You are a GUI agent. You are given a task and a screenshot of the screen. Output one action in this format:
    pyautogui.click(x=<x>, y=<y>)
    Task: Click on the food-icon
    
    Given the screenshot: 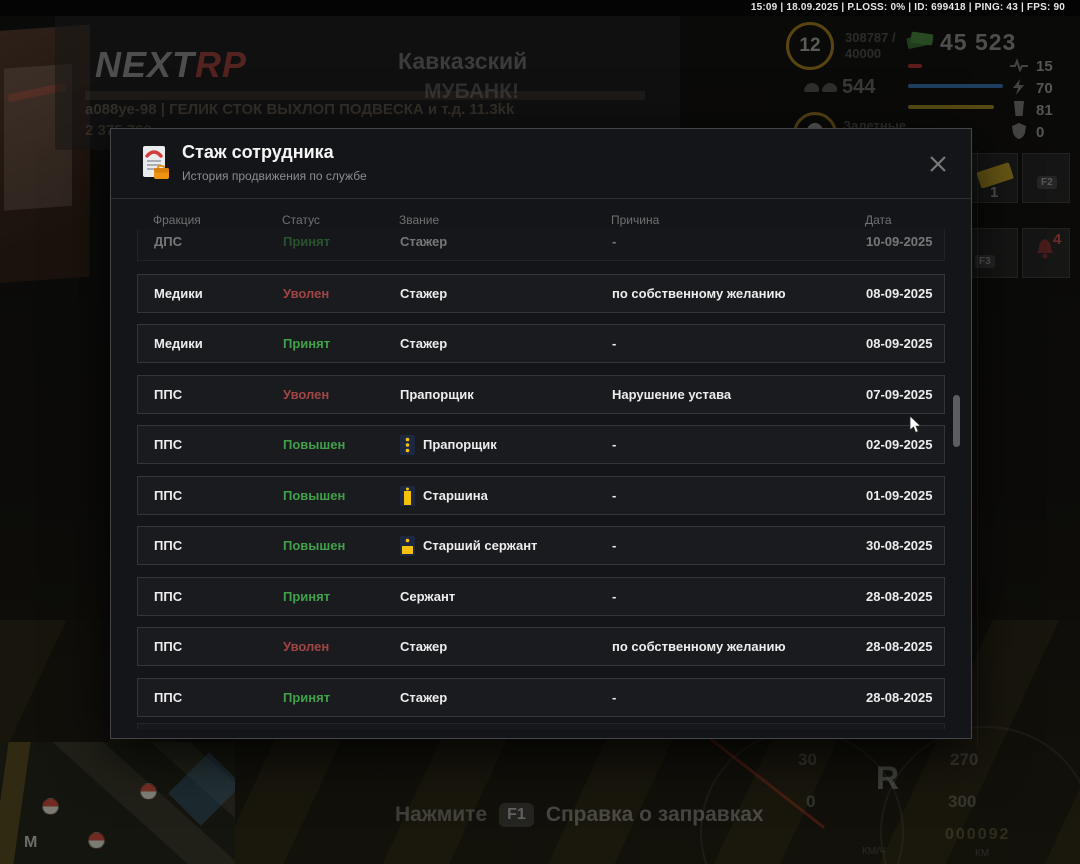 What is the action you would take?
    pyautogui.click(x=1019, y=108)
    